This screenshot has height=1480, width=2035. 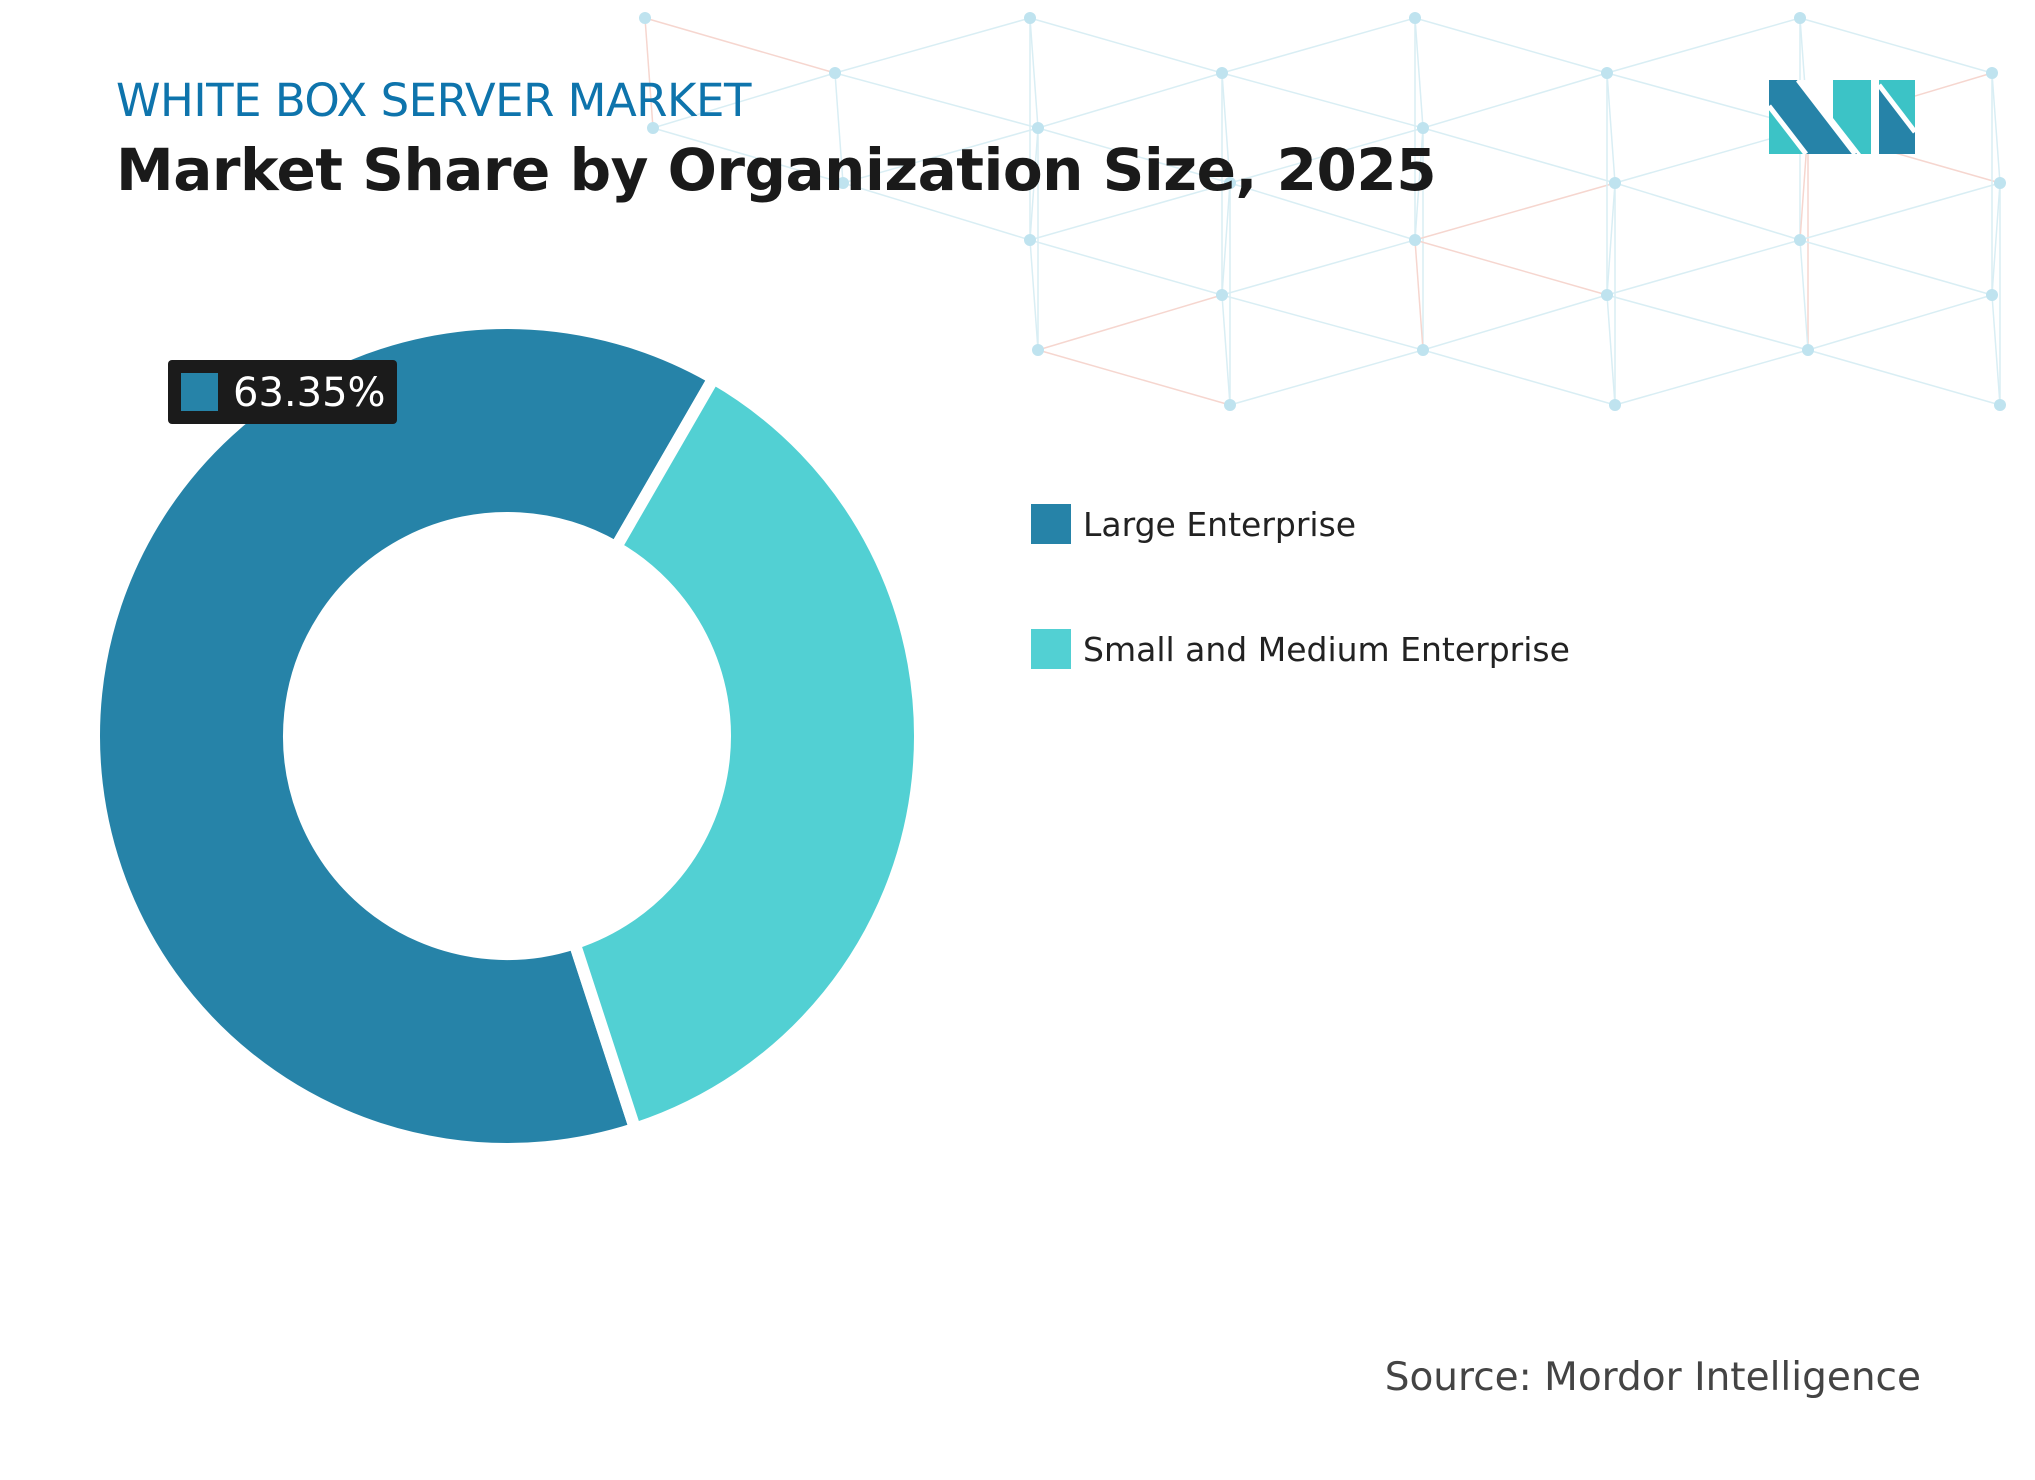 I want to click on legend-label: Small and Medium Enterprise, so click(x=1326, y=649).